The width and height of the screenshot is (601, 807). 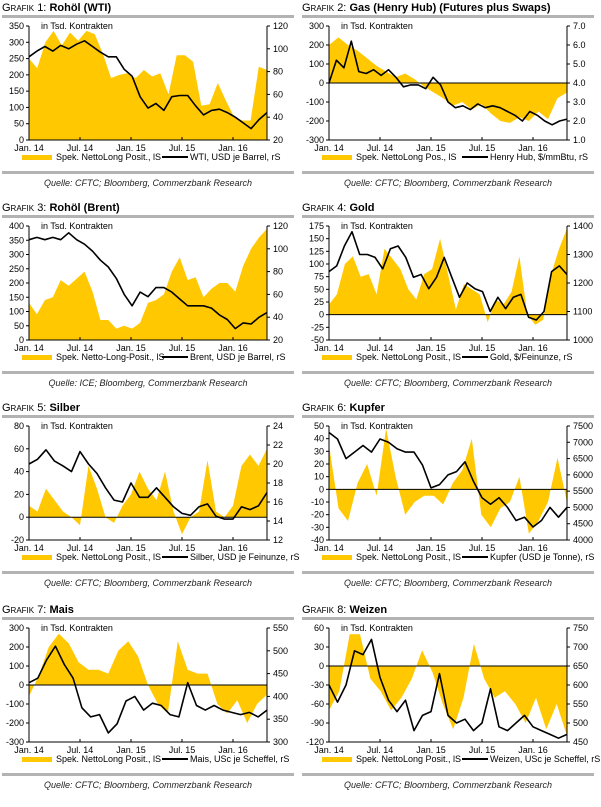 I want to click on right-tick-label: 550, so click(x=580, y=704).